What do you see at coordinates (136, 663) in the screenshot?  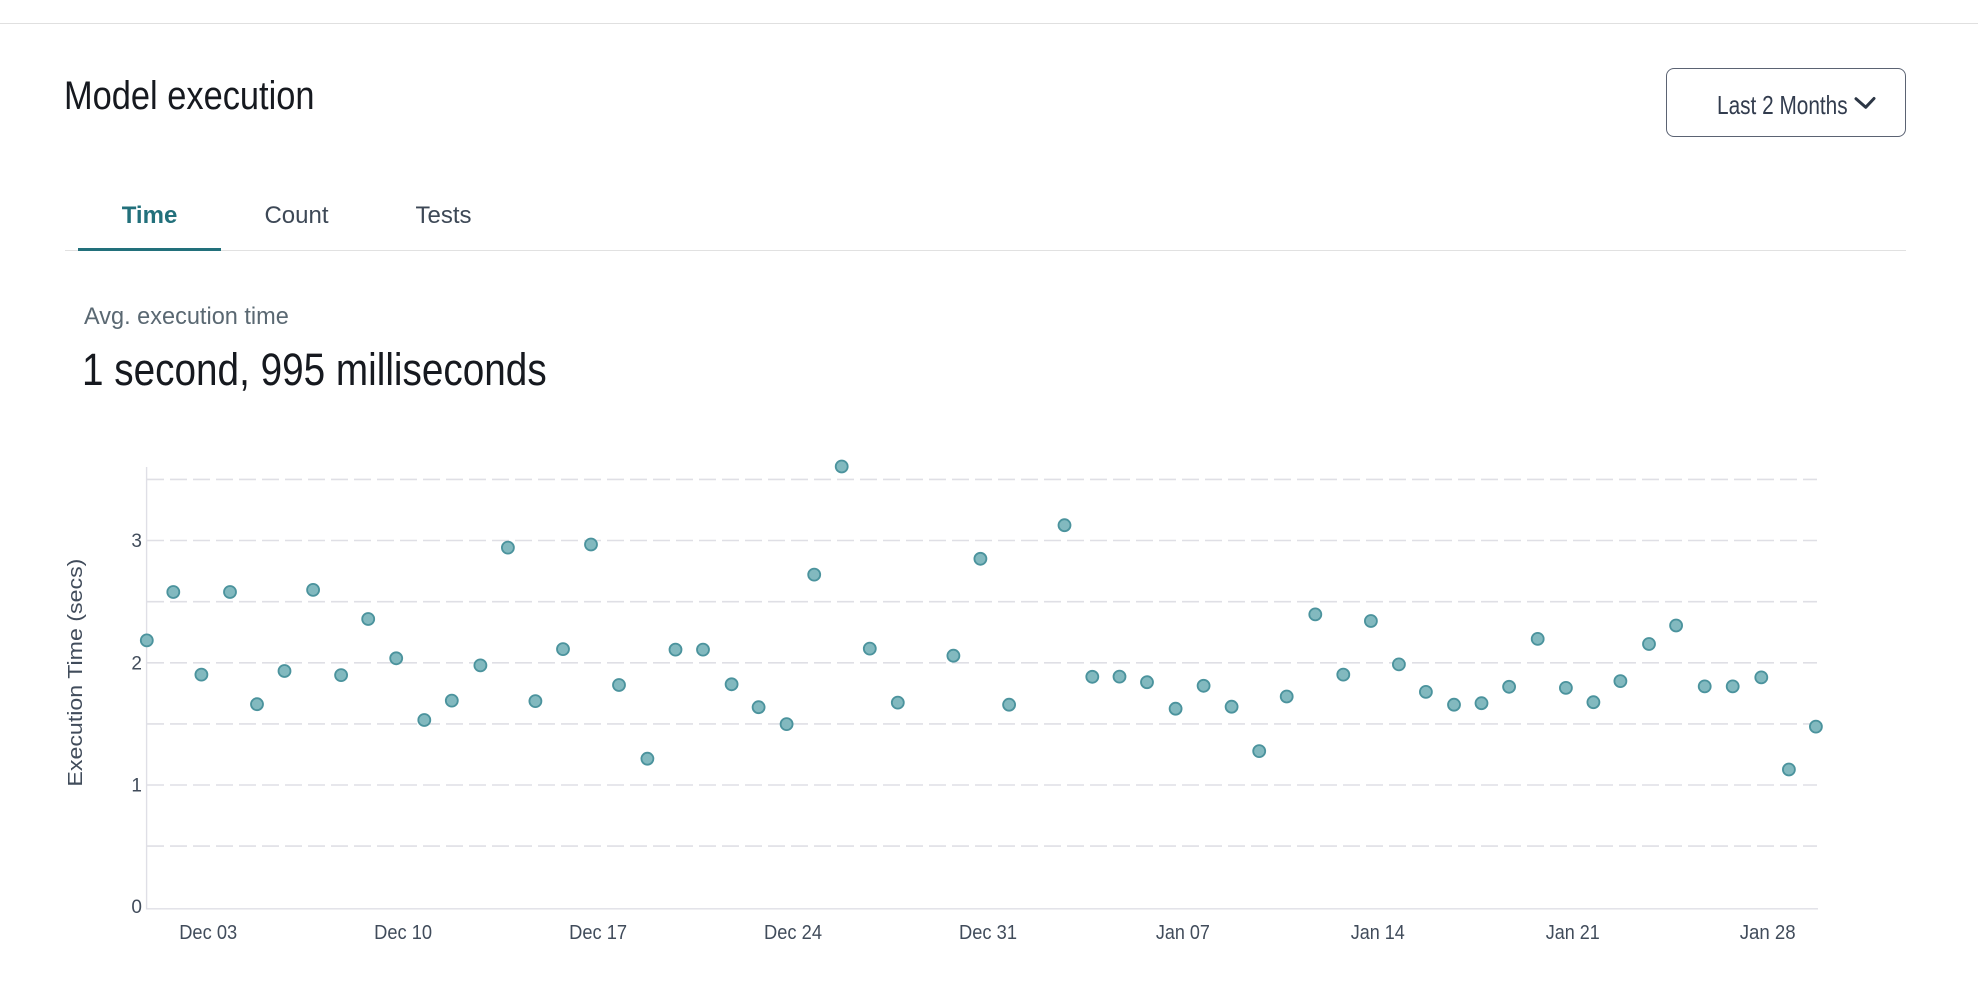 I see `svg-text: 2` at bounding box center [136, 663].